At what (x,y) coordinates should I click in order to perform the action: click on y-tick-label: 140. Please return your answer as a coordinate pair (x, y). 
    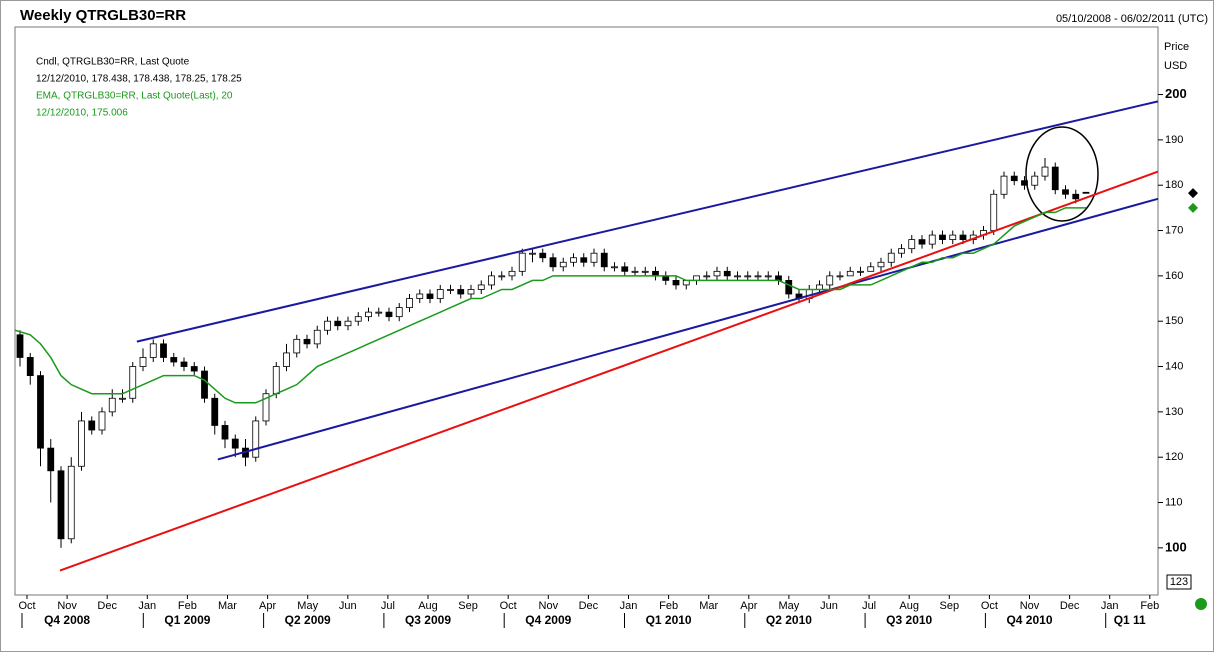
    Looking at the image, I should click on (1174, 366).